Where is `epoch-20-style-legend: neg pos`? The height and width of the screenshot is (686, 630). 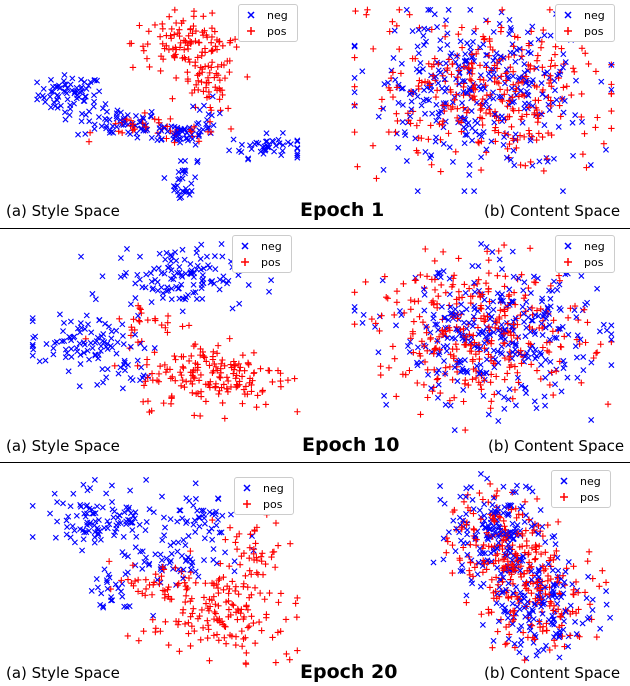
epoch-20-style-legend: neg pos is located at coordinates (264, 496).